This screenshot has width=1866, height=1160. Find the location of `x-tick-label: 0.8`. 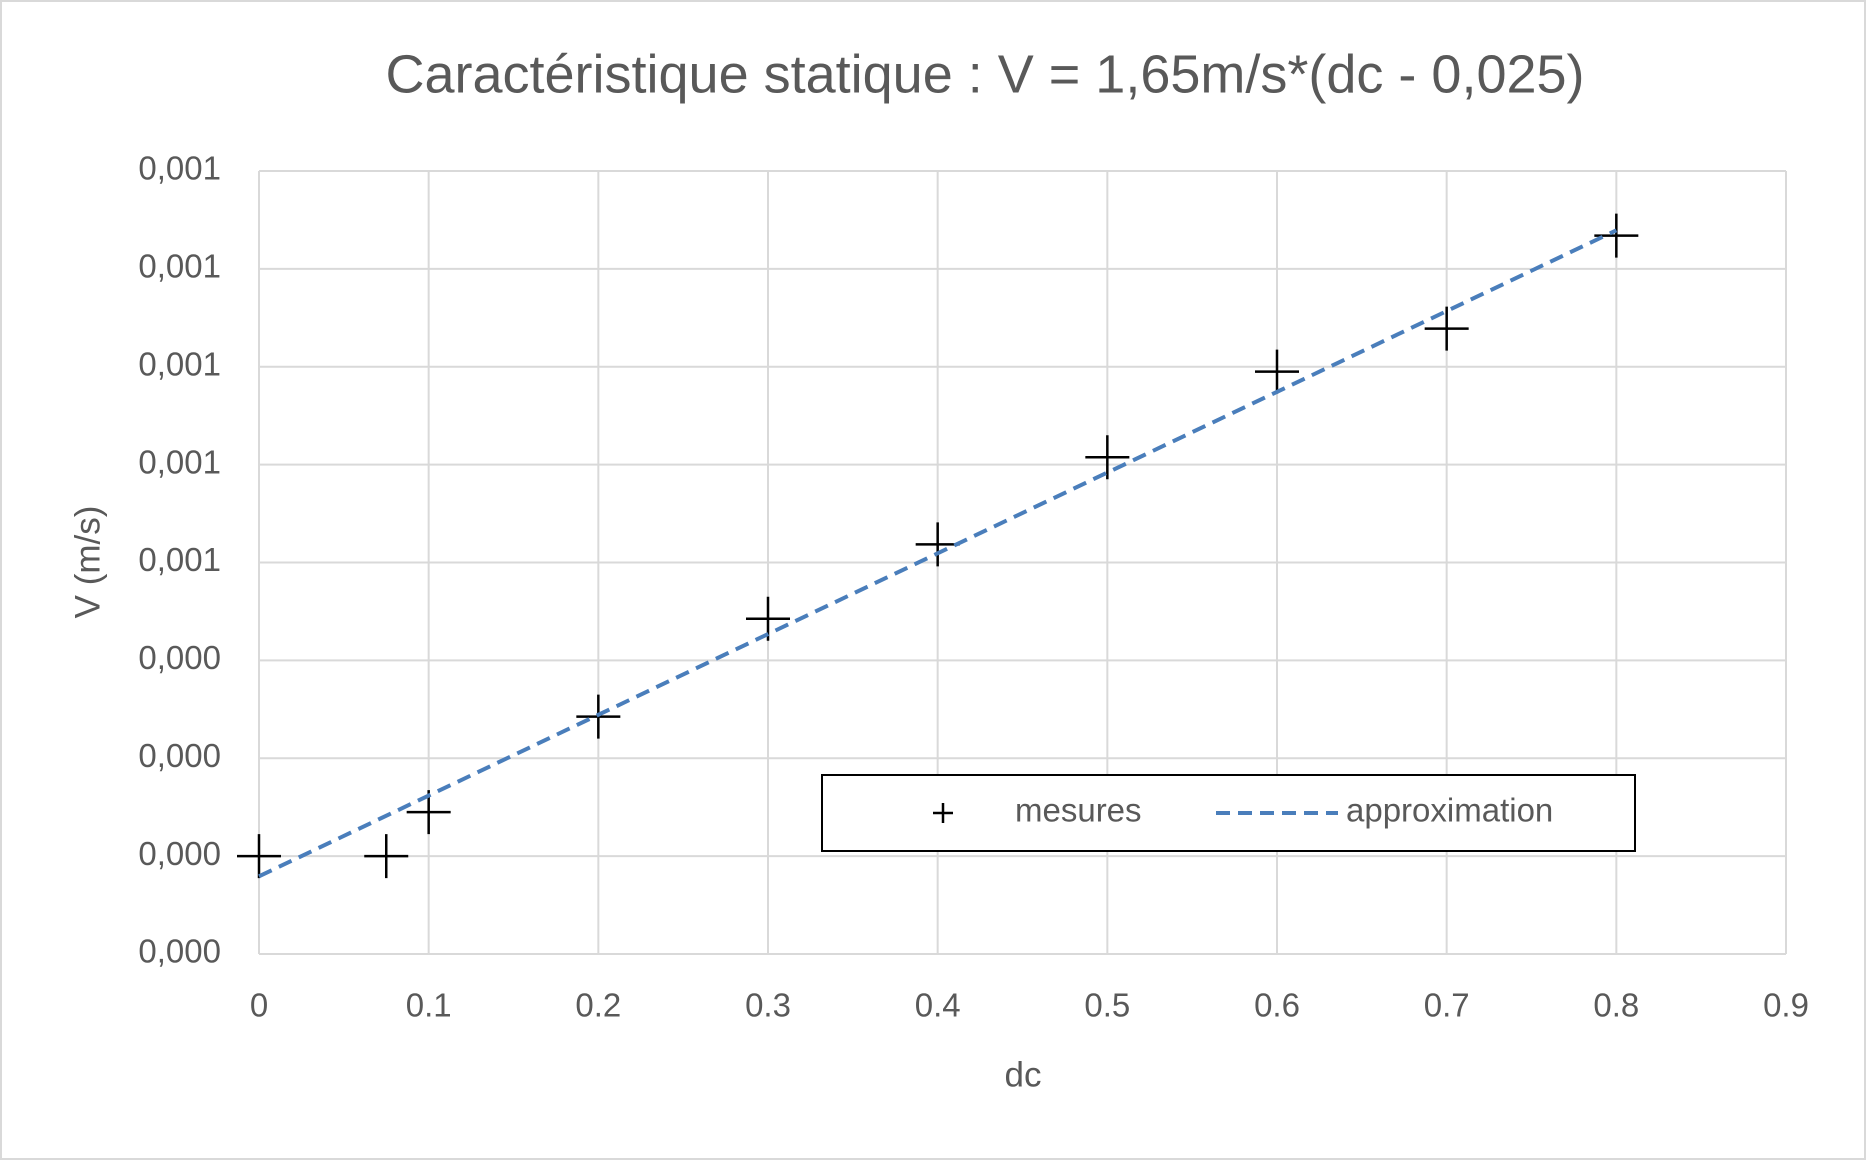

x-tick-label: 0.8 is located at coordinates (1616, 1005).